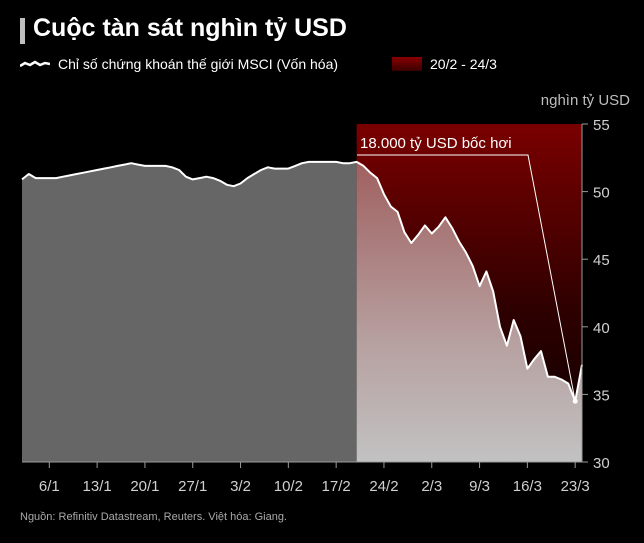  I want to click on x-tick-label: 13/1, so click(97, 486).